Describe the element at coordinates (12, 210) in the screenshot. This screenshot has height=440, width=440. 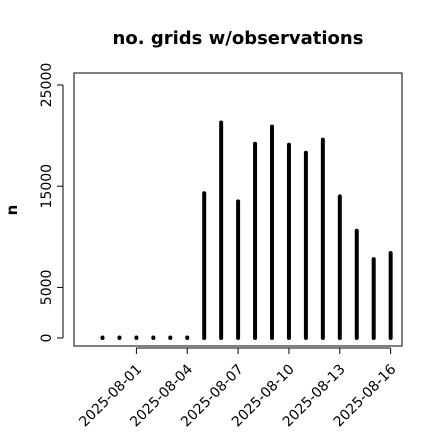
I see `y-axis-label: n` at that location.